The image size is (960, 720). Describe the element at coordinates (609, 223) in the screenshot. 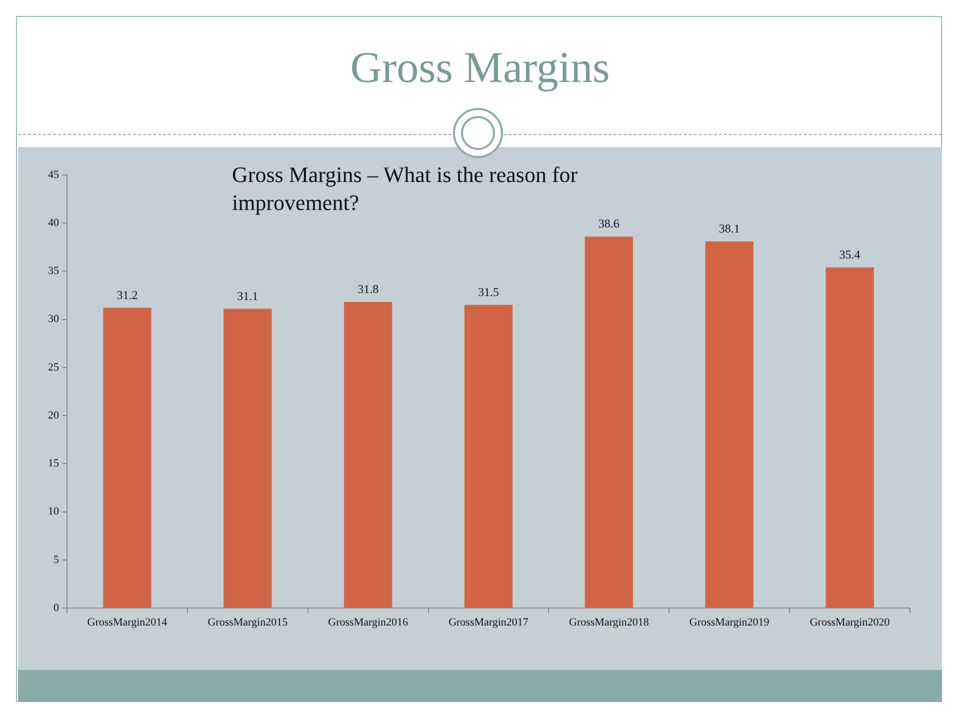

I see `data-label: 38.6` at that location.